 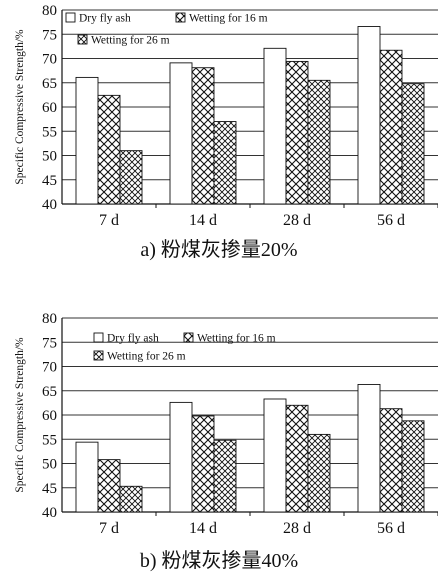 What do you see at coordinates (219, 560) in the screenshot?
I see `panel-caption: b) 粉煤灰掺量40%` at bounding box center [219, 560].